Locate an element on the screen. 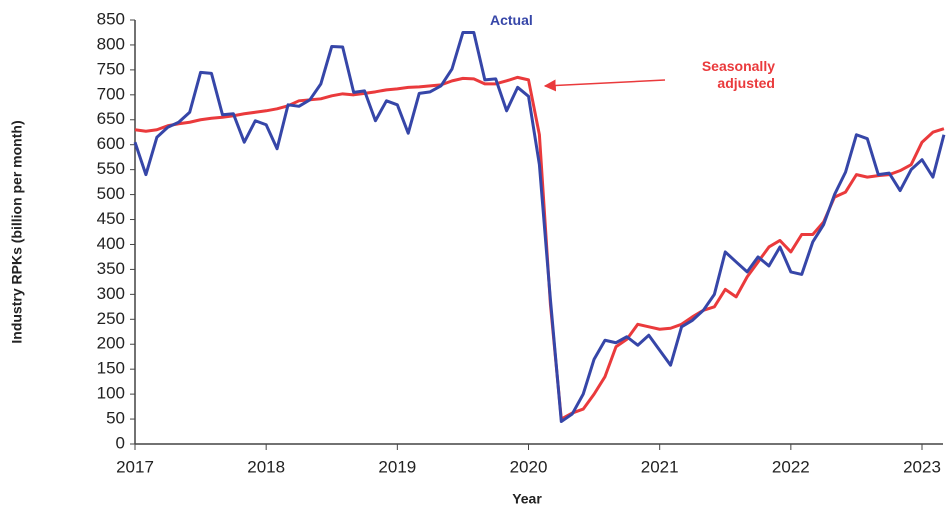 The height and width of the screenshot is (509, 952). annotation-seasonal: Seasonally adjusted is located at coordinates (717, 75).